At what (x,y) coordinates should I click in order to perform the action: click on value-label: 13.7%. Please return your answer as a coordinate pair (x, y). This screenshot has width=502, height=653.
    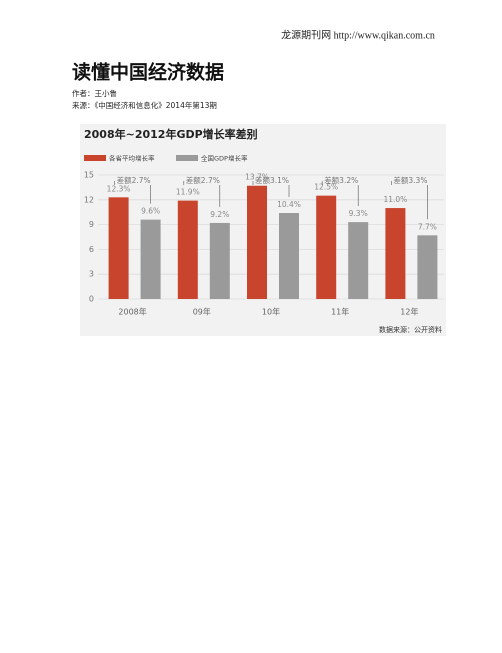
    Looking at the image, I should click on (257, 177).